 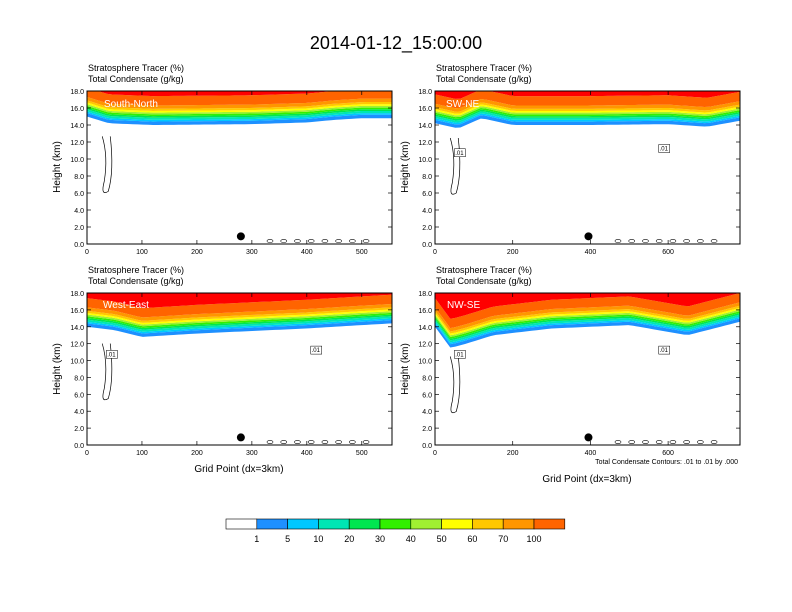 What do you see at coordinates (588, 437) in the screenshot?
I see `location-marker` at bounding box center [588, 437].